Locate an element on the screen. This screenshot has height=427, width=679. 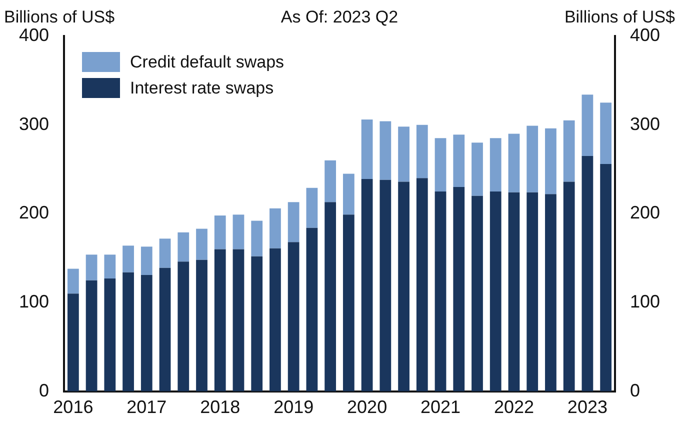
legend-label: Credit default swaps is located at coordinates (207, 62).